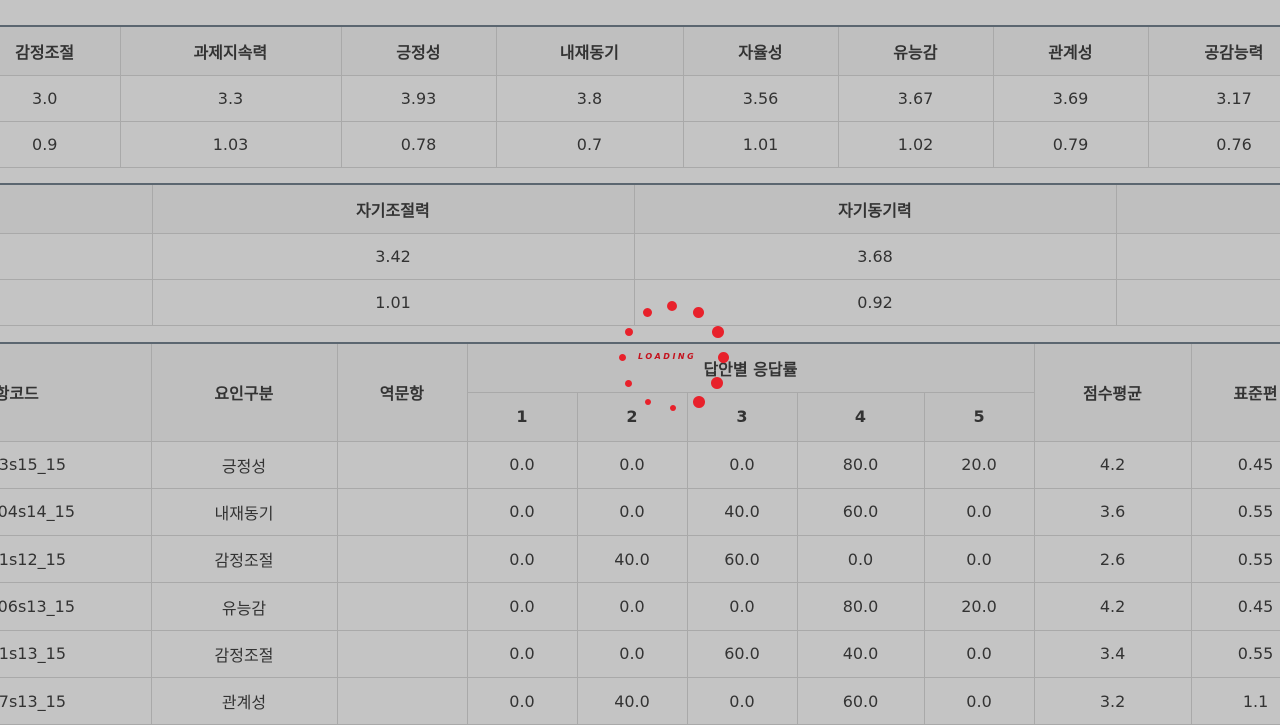 This screenshot has width=1280, height=725. Describe the element at coordinates (1113, 512) in the screenshot. I see `table-cell-mean: 3.6` at that location.